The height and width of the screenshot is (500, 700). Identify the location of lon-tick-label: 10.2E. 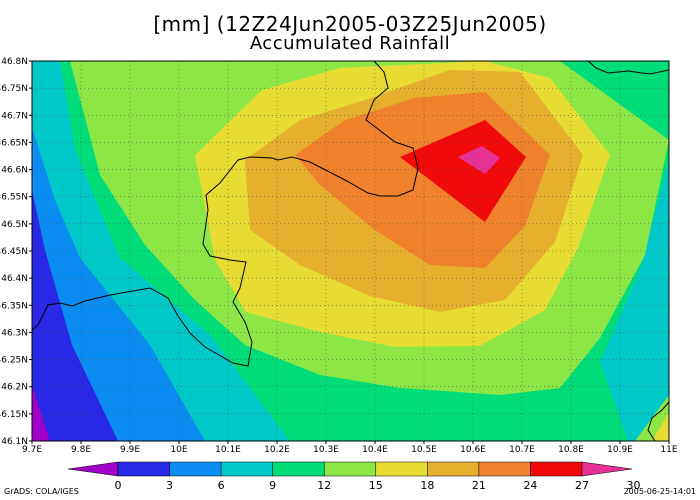
(277, 450).